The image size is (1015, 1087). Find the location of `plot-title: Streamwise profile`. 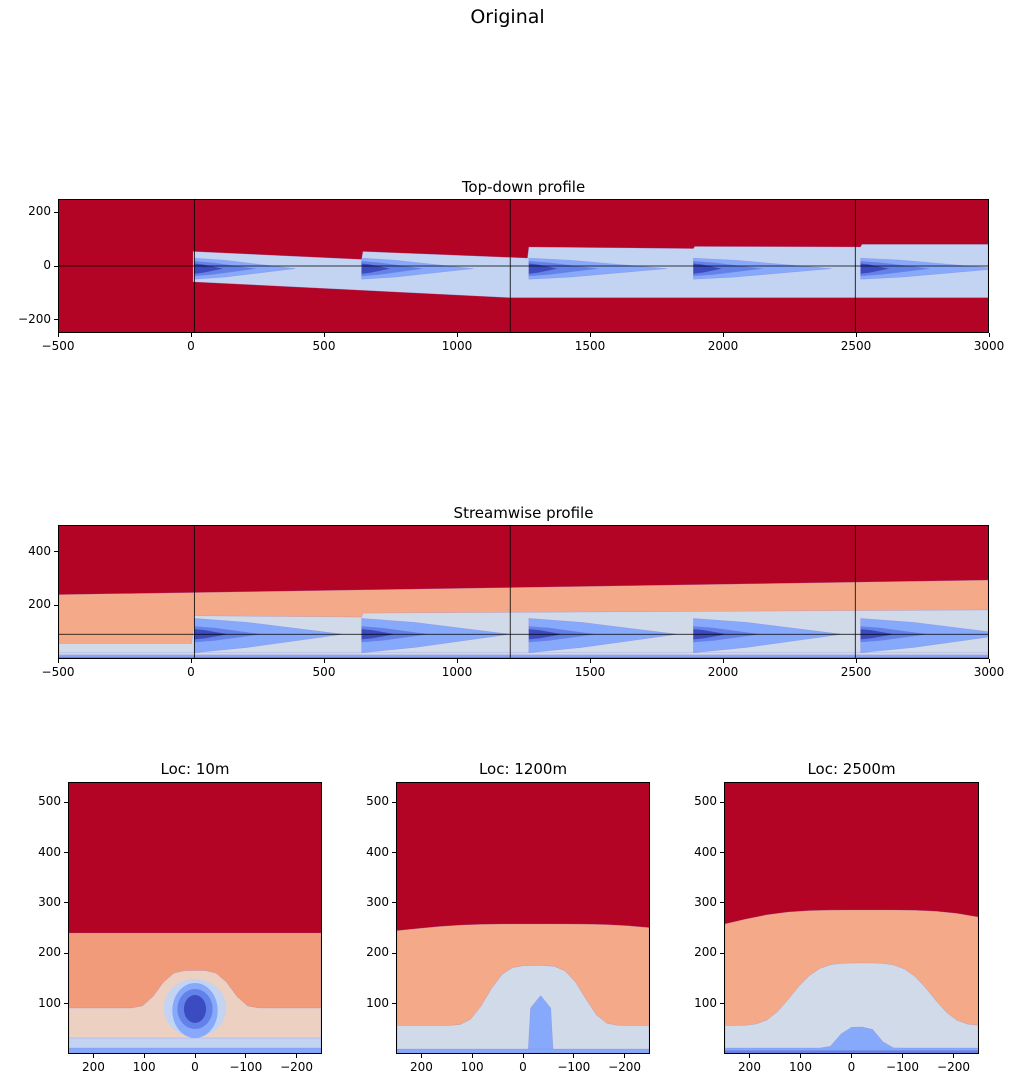

plot-title: Streamwise profile is located at coordinates (523, 513).